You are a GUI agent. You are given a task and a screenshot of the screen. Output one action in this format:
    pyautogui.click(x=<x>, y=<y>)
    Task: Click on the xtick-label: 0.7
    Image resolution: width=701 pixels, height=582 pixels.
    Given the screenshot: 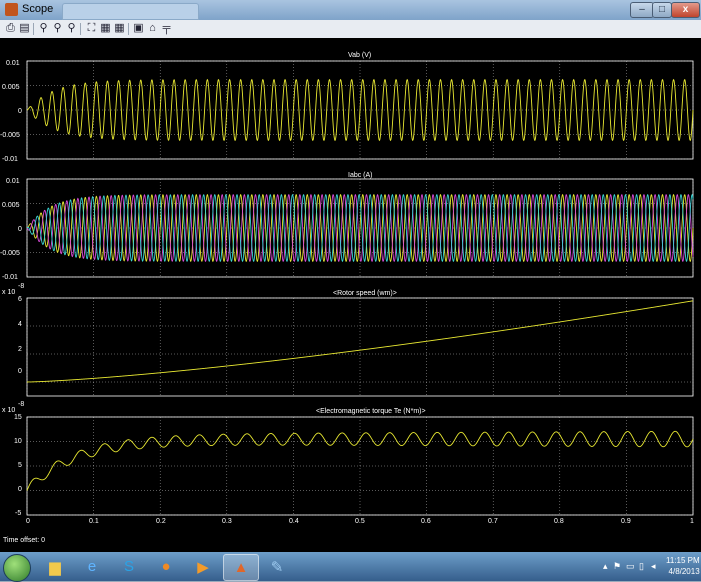 What is the action you would take?
    pyautogui.click(x=493, y=521)
    